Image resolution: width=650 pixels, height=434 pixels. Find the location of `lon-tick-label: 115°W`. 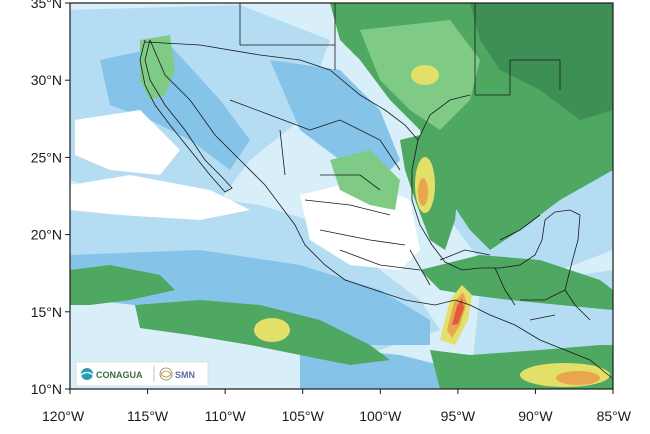

lon-tick-label: 115°W is located at coordinates (148, 416).